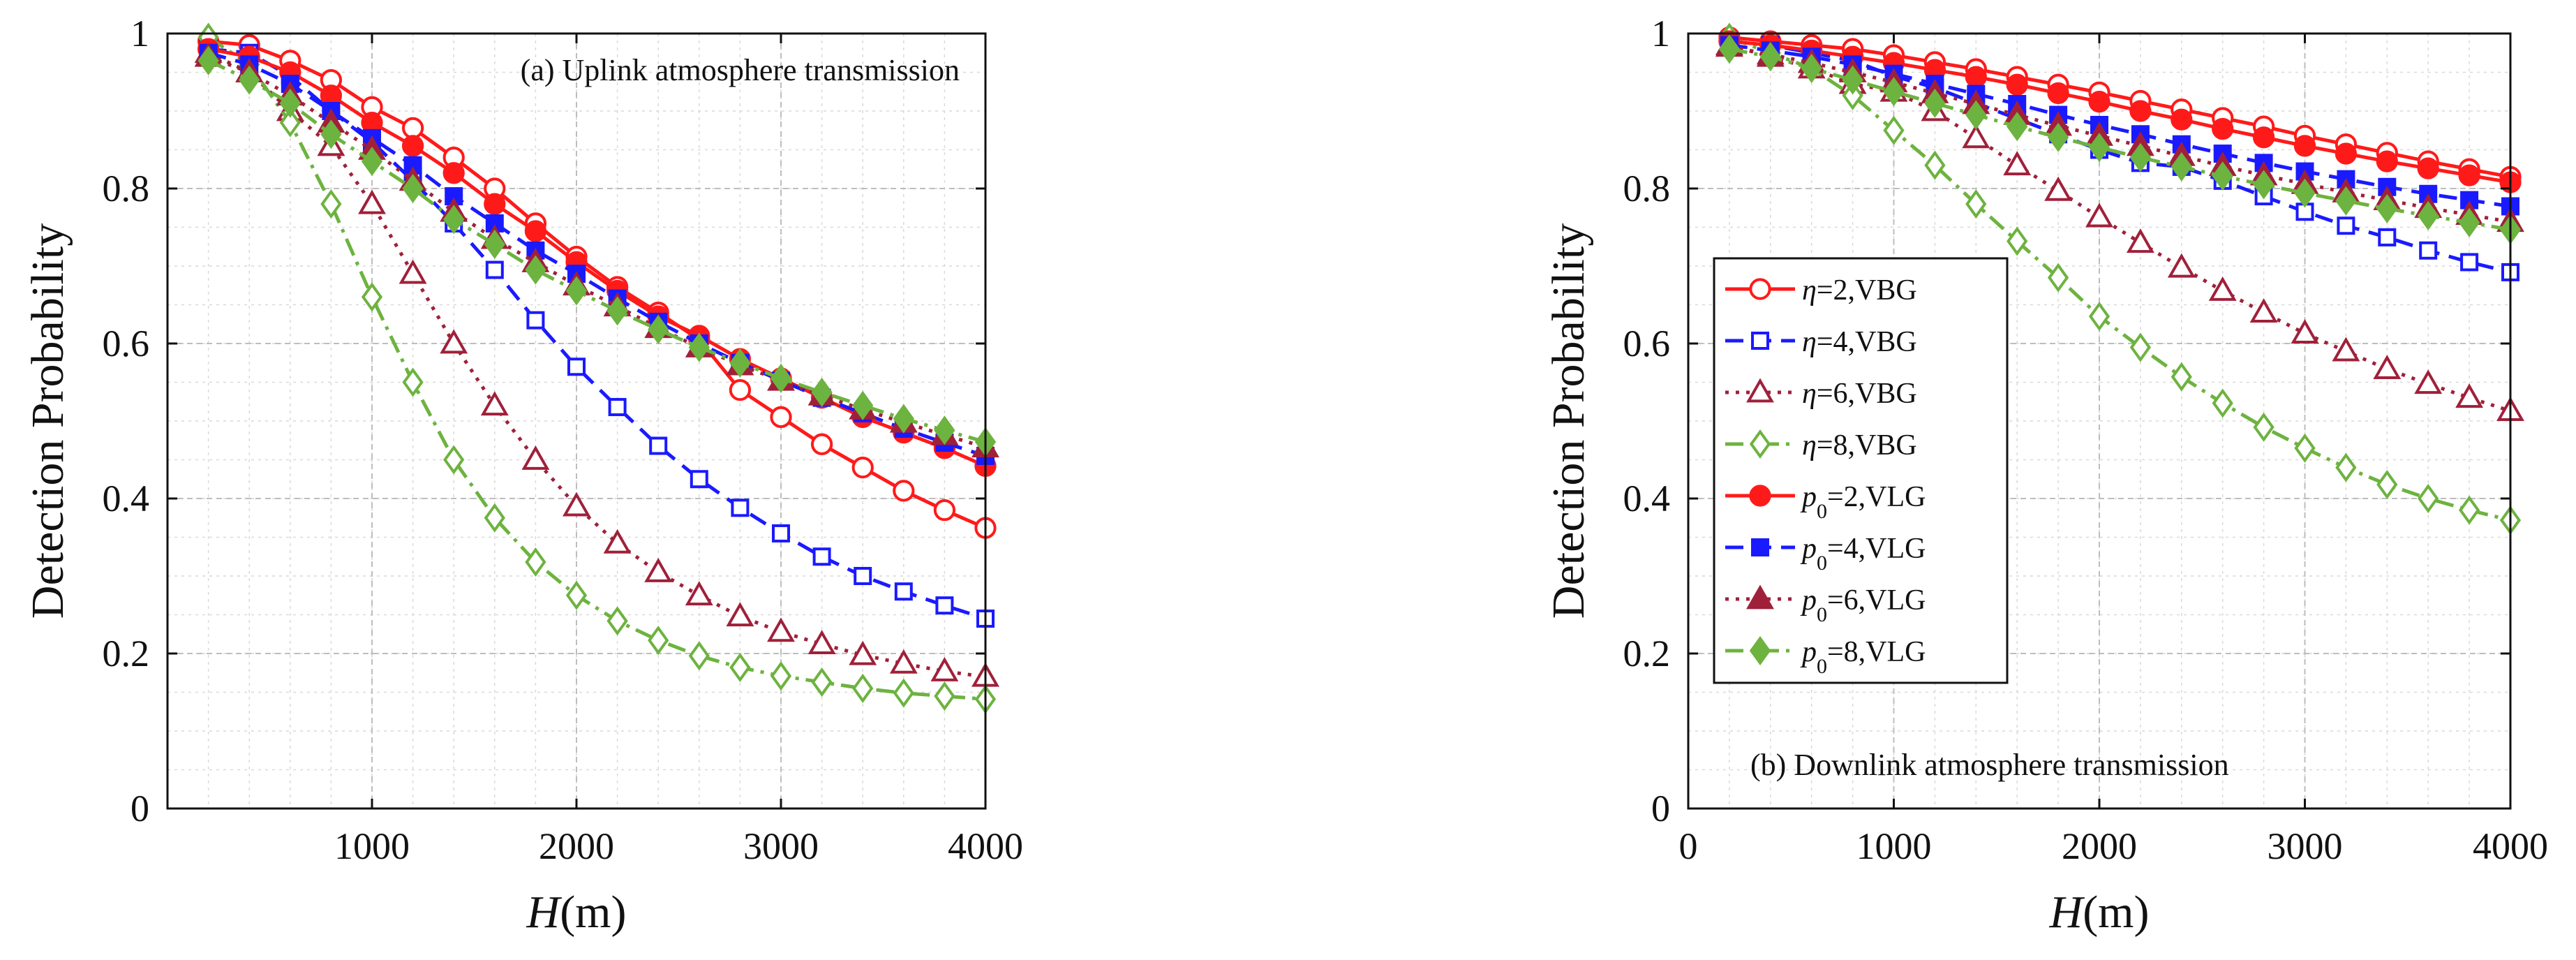  Describe the element at coordinates (1867, 445) in the screenshot. I see `legend-text-rest: =8,VBG` at that location.